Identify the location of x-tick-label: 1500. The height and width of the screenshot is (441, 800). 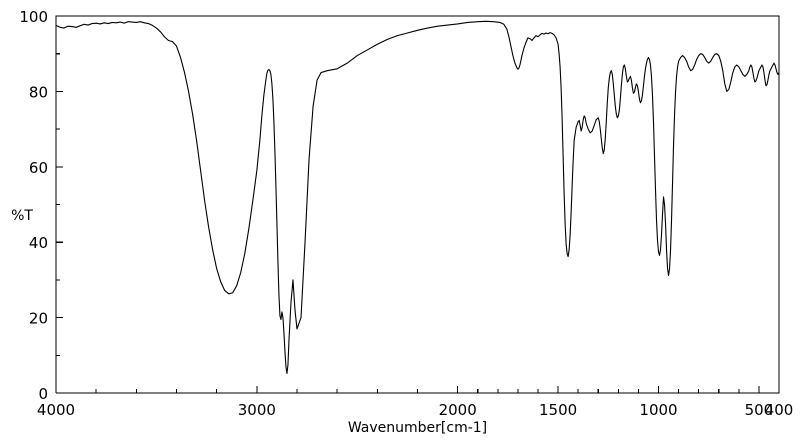
(558, 410).